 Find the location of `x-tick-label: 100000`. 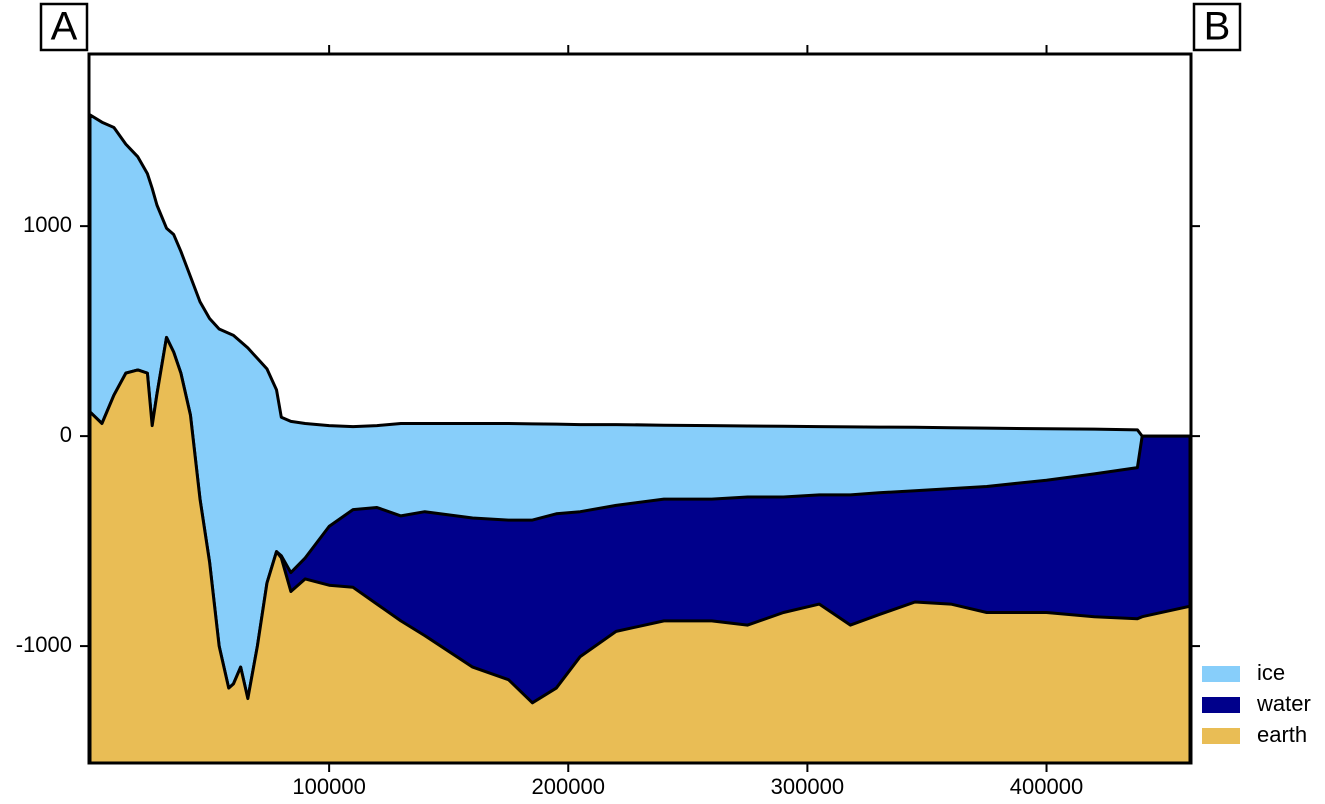

x-tick-label: 100000 is located at coordinates (328, 786).